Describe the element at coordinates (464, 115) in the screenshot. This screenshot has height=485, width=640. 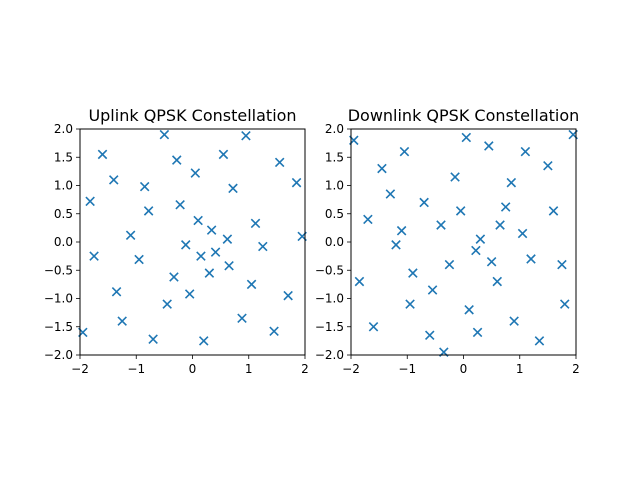
I see `downlink-title: Downlink QPSK Constellation` at that location.